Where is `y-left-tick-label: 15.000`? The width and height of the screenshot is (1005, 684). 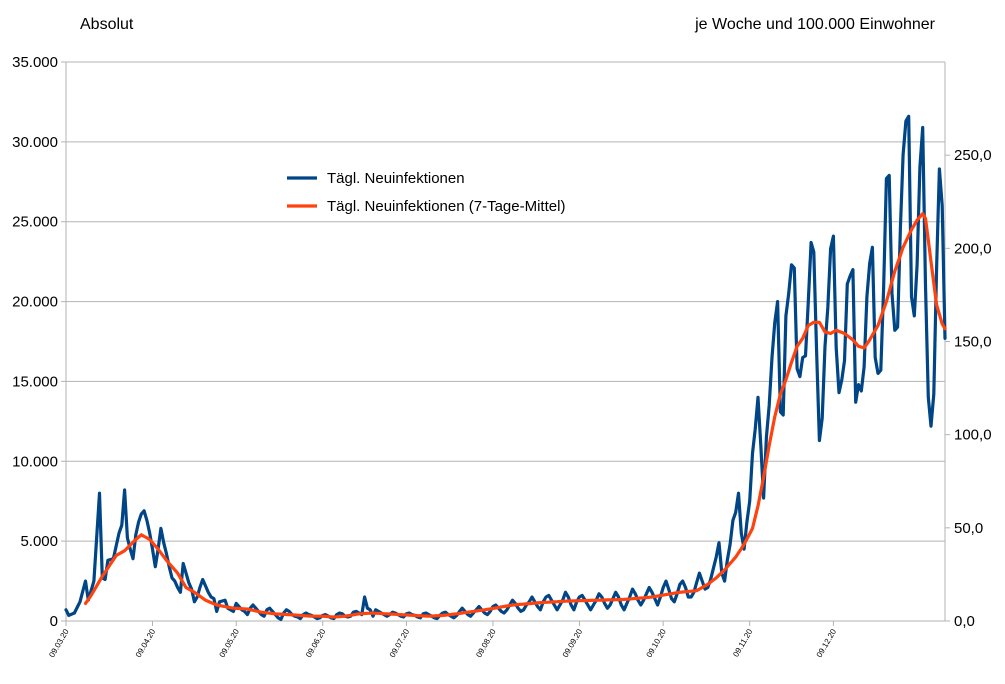 y-left-tick-label: 15.000 is located at coordinates (35, 381).